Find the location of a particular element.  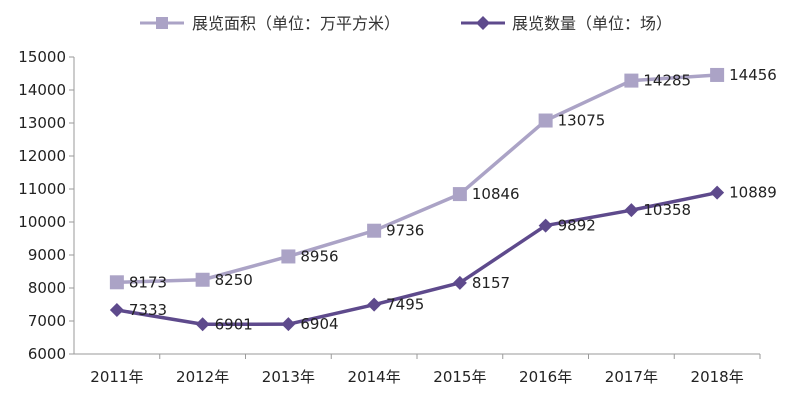

legend-marker-area is located at coordinates (162, 23).